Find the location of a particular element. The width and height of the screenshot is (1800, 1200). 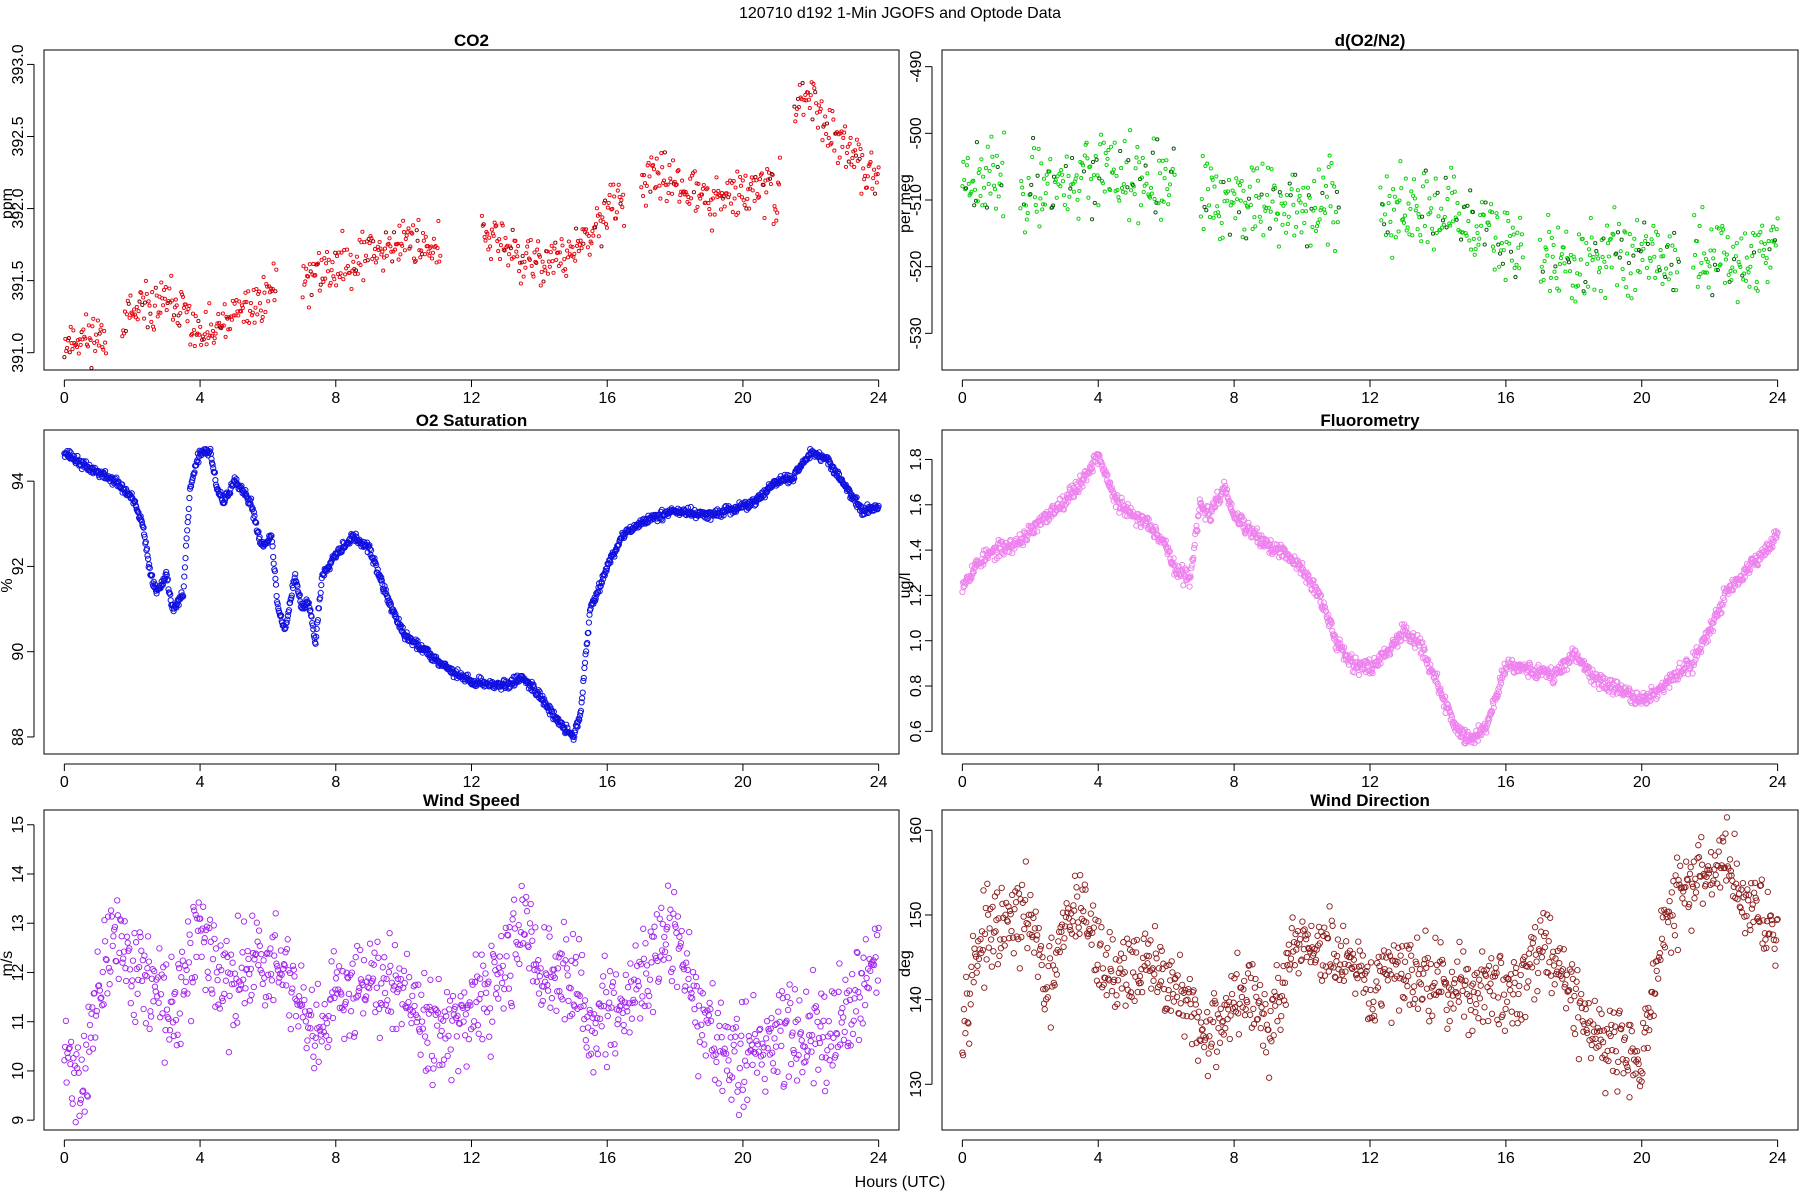

x-tick-label: 4 is located at coordinates (1098, 398).